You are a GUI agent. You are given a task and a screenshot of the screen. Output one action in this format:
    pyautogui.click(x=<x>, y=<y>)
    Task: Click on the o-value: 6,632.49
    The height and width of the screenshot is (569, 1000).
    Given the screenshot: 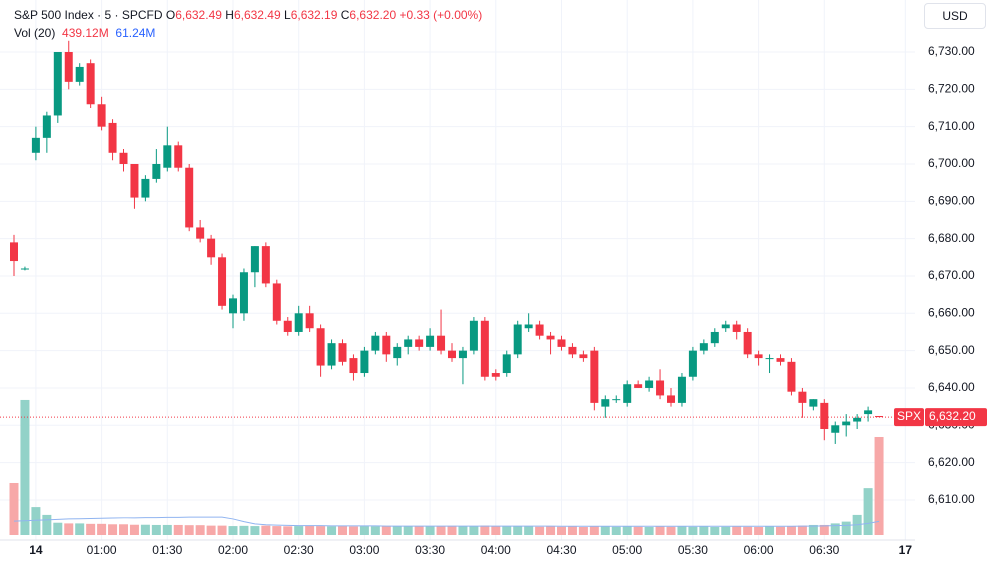 What is the action you would take?
    pyautogui.click(x=198, y=15)
    